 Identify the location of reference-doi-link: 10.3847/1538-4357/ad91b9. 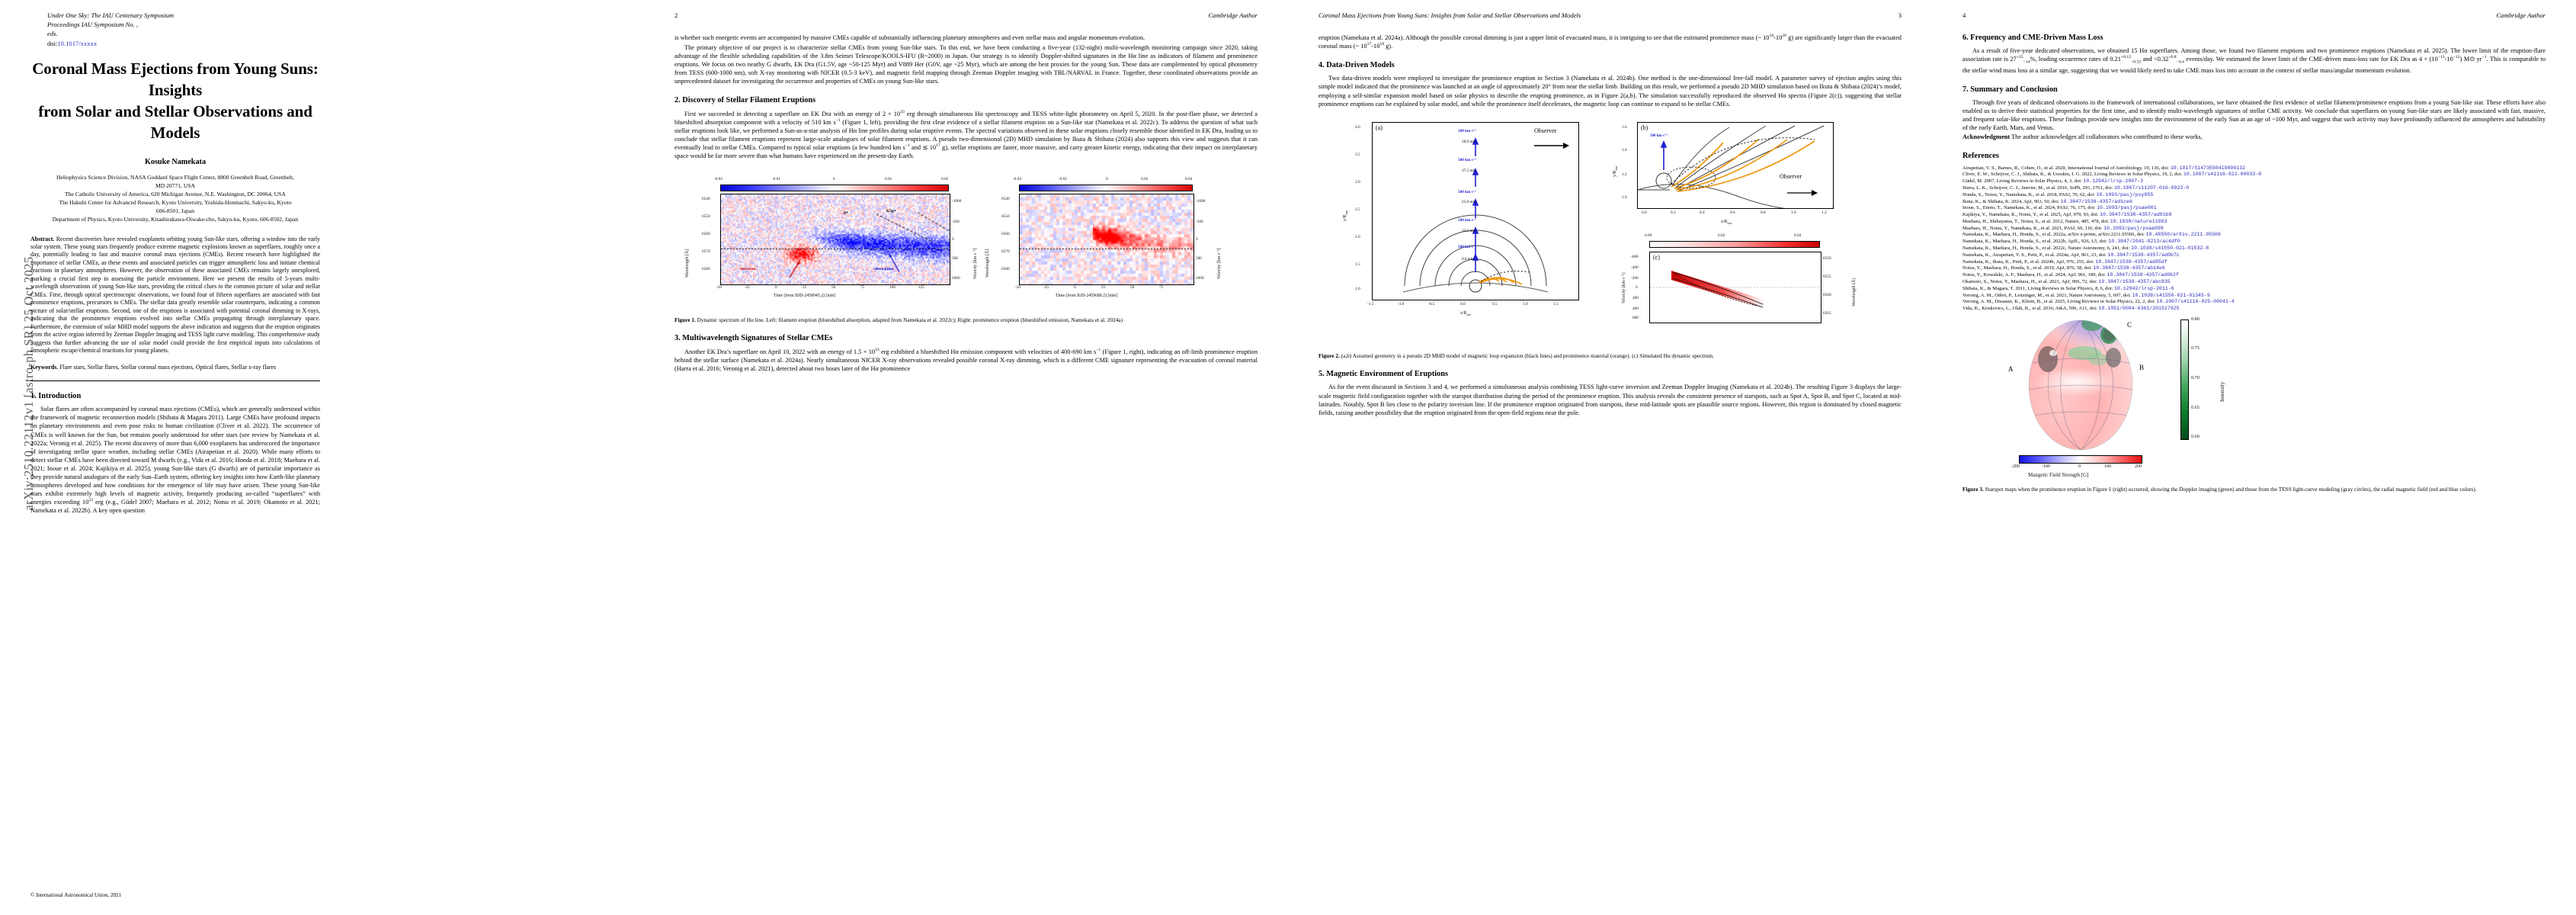
(2136, 215).